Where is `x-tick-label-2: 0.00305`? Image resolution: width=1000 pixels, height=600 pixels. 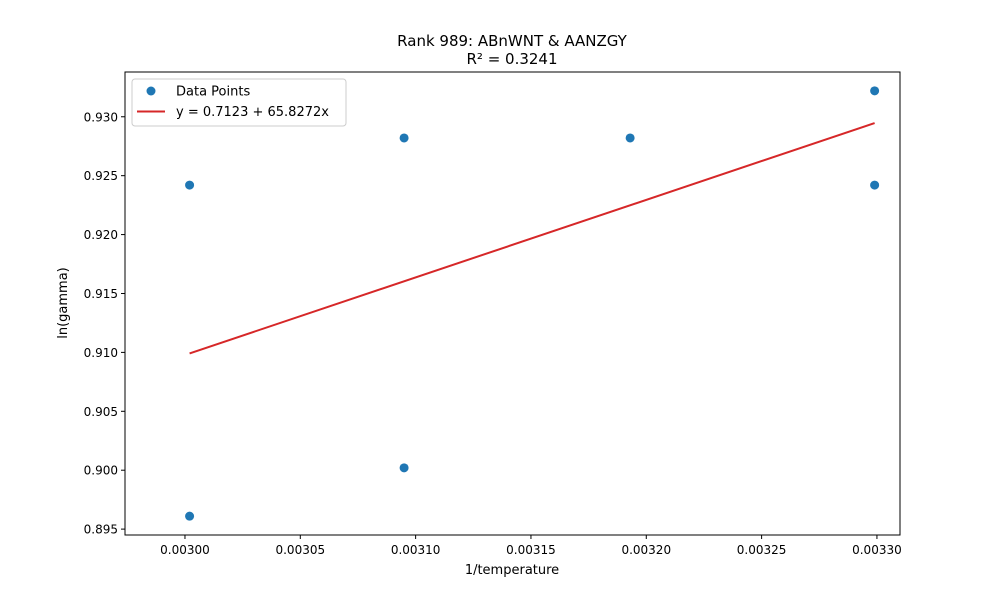
x-tick-label-2: 0.00305 is located at coordinates (300, 550).